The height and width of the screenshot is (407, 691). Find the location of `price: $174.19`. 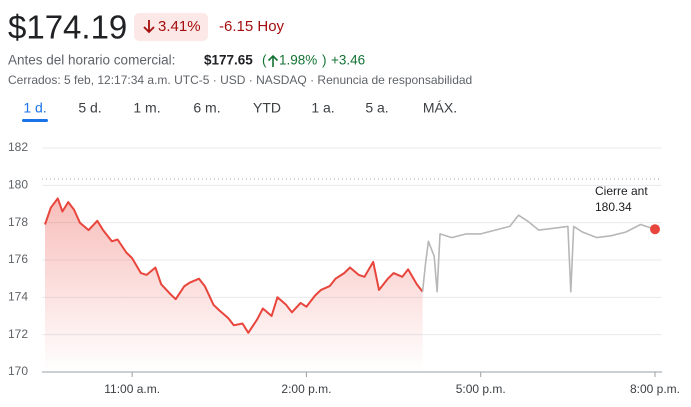

price: $174.19 is located at coordinates (67, 27).